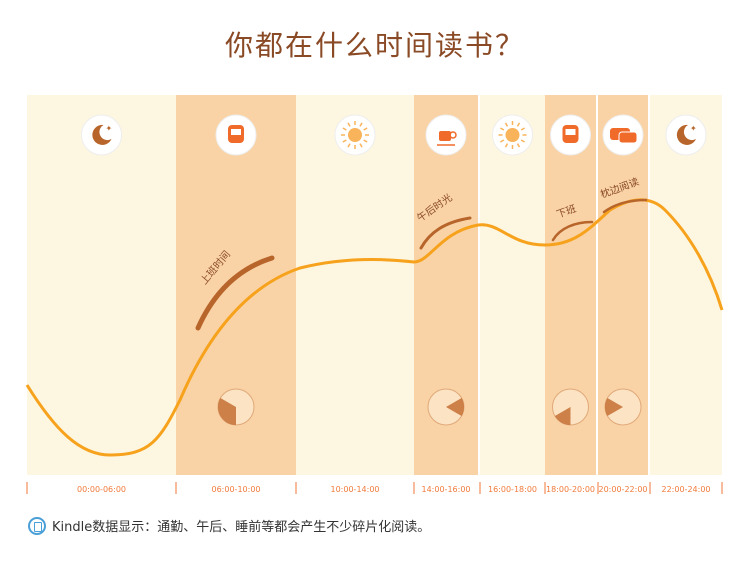 The height and width of the screenshot is (562, 750). I want to click on footer-text: Kindle数据显示：通勤、午后、睡前等都会产生不少碎片化阅读。, so click(241, 527).